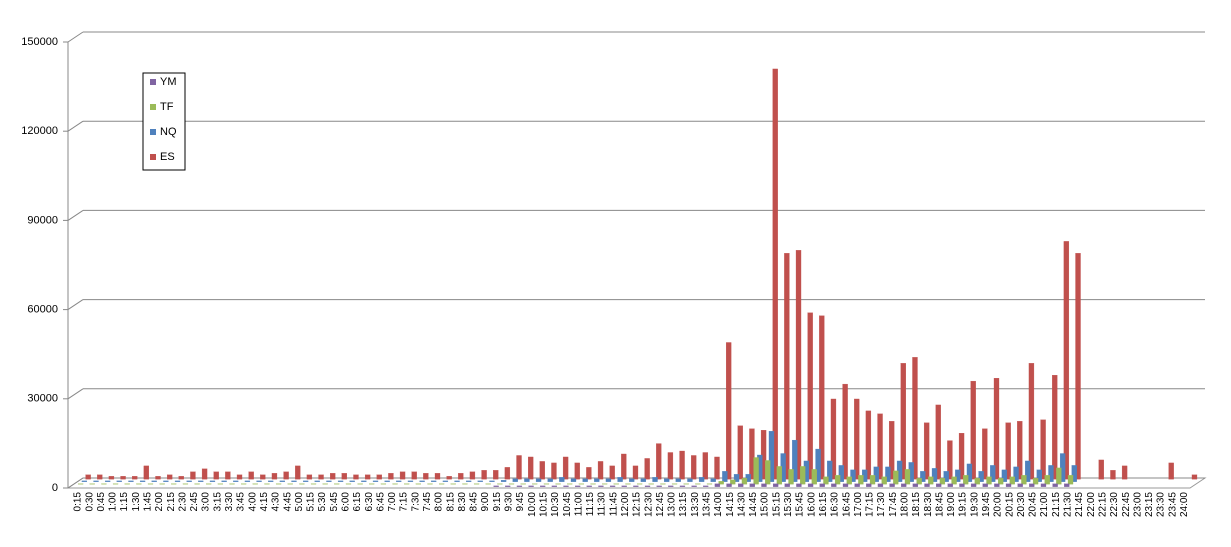 Image resolution: width=1231 pixels, height=547 pixels. What do you see at coordinates (322, 502) in the screenshot?
I see `x-tick-label: 5:30` at bounding box center [322, 502].